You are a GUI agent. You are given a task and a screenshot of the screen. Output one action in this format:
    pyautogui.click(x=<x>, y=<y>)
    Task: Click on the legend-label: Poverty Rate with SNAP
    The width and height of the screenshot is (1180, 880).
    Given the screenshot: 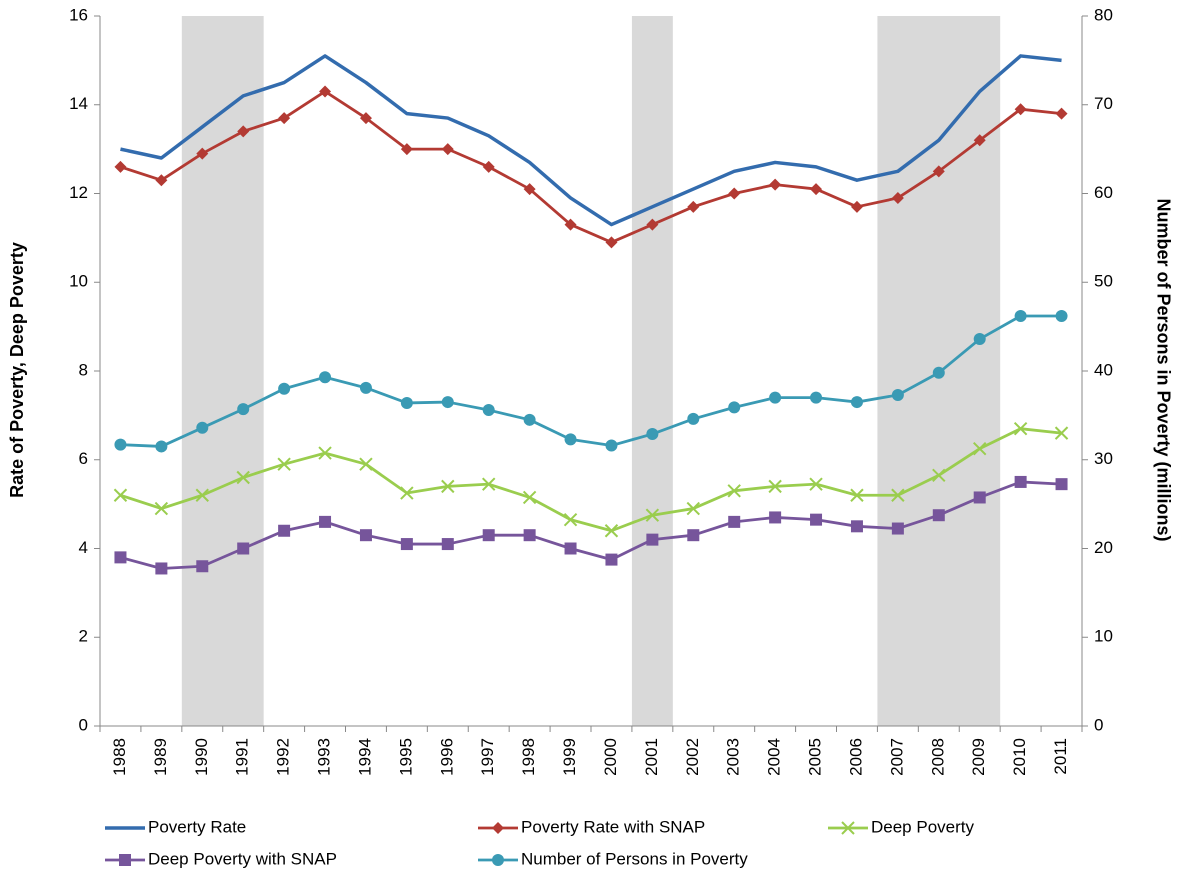 What is the action you would take?
    pyautogui.click(x=613, y=826)
    